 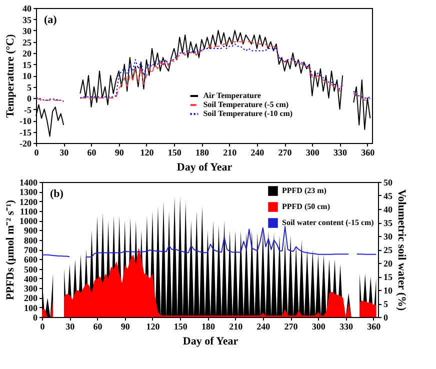 What do you see at coordinates (27, 76) in the screenshot?
I see `y-tick-label: 10` at bounding box center [27, 76].